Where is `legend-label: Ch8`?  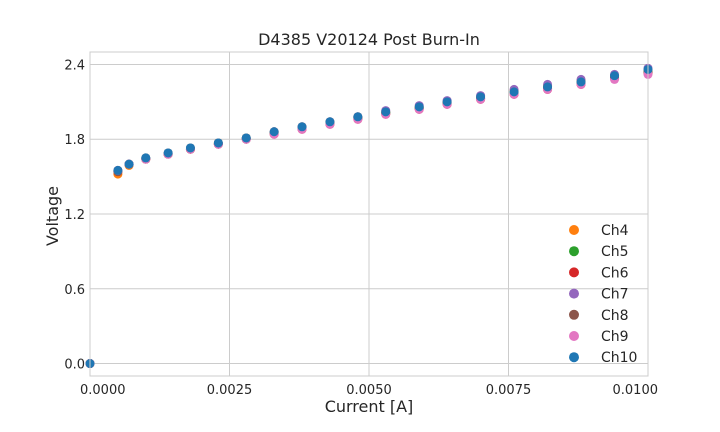
legend-label: Ch8 is located at coordinates (615, 316).